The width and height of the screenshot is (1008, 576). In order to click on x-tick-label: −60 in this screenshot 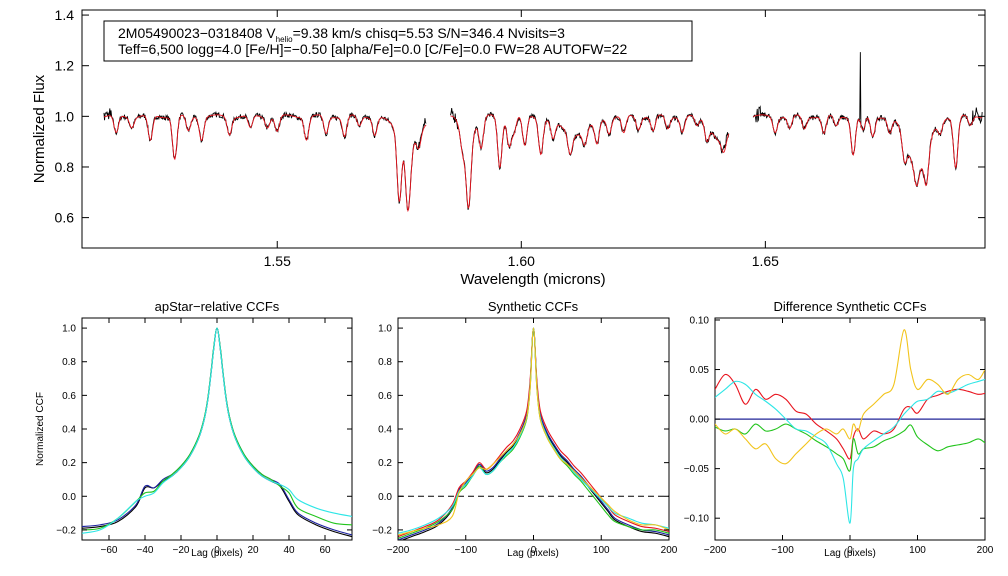, I will do `click(109, 550)`.